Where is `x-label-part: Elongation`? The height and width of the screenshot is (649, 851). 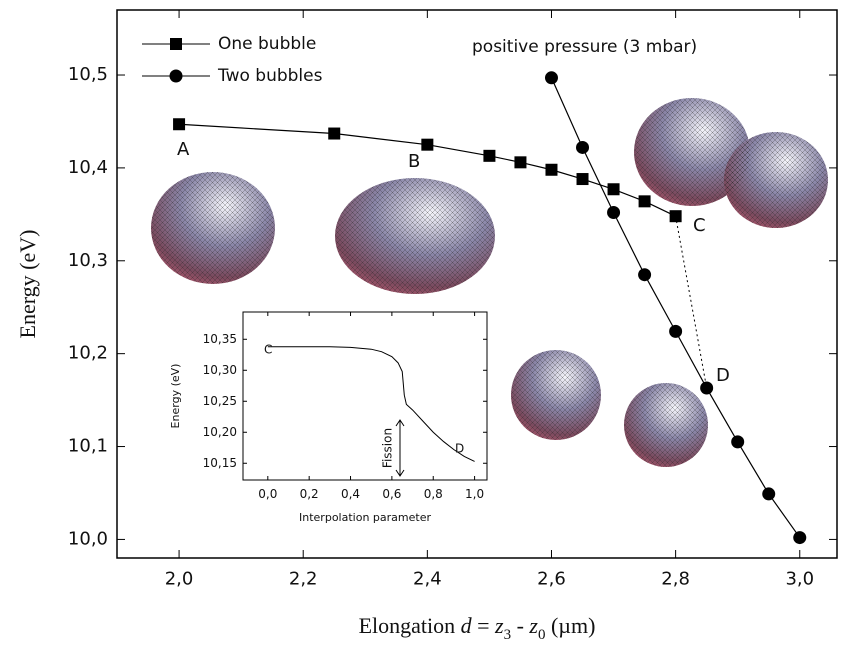 x-label-part: Elongation is located at coordinates (410, 625).